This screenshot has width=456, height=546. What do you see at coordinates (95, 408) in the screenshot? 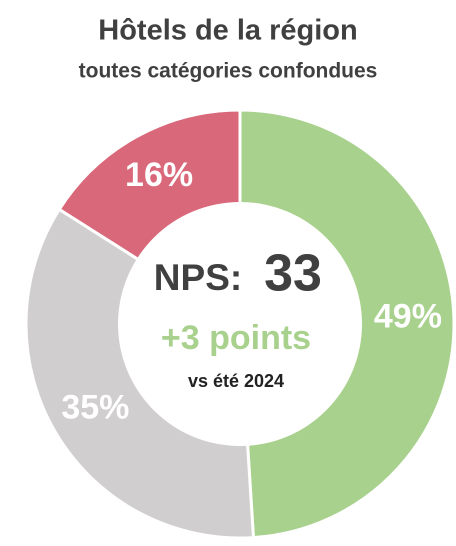
I see `value-label: 35%` at bounding box center [95, 408].